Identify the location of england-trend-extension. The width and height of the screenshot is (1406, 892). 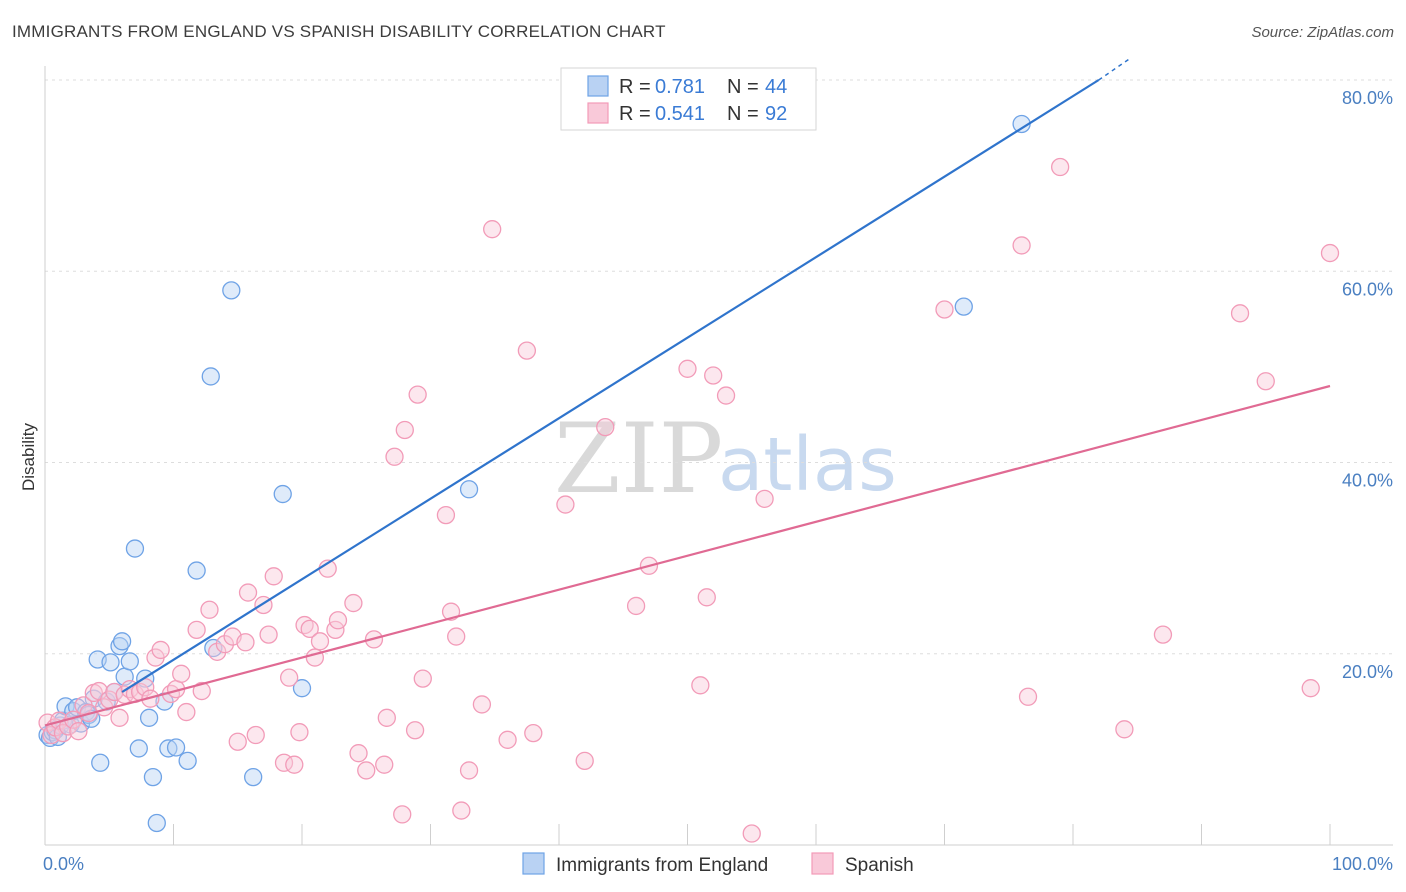
(1115, 69).